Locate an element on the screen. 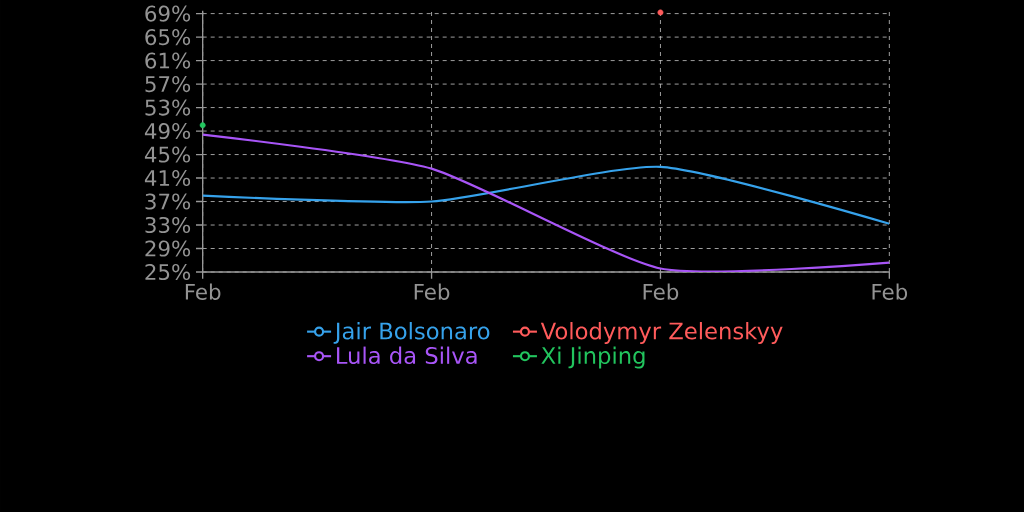 The height and width of the screenshot is (512, 1024). y-tick-label: 49% is located at coordinates (167, 131).